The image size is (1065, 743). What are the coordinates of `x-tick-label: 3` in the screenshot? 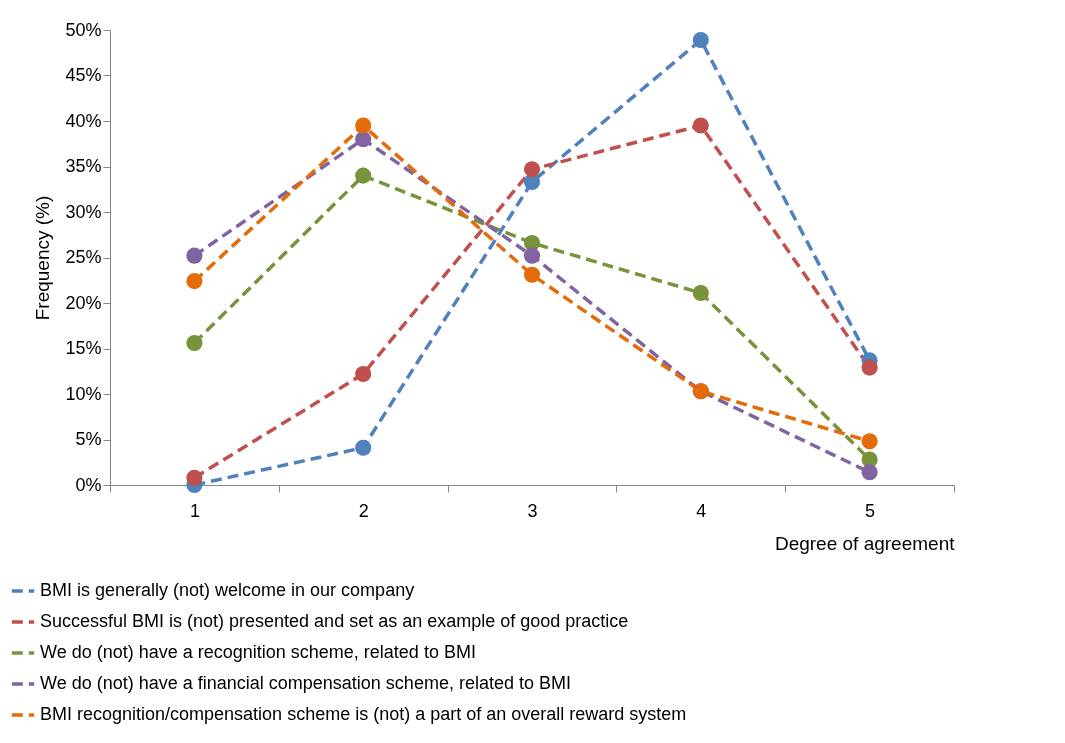 It's located at (532, 510).